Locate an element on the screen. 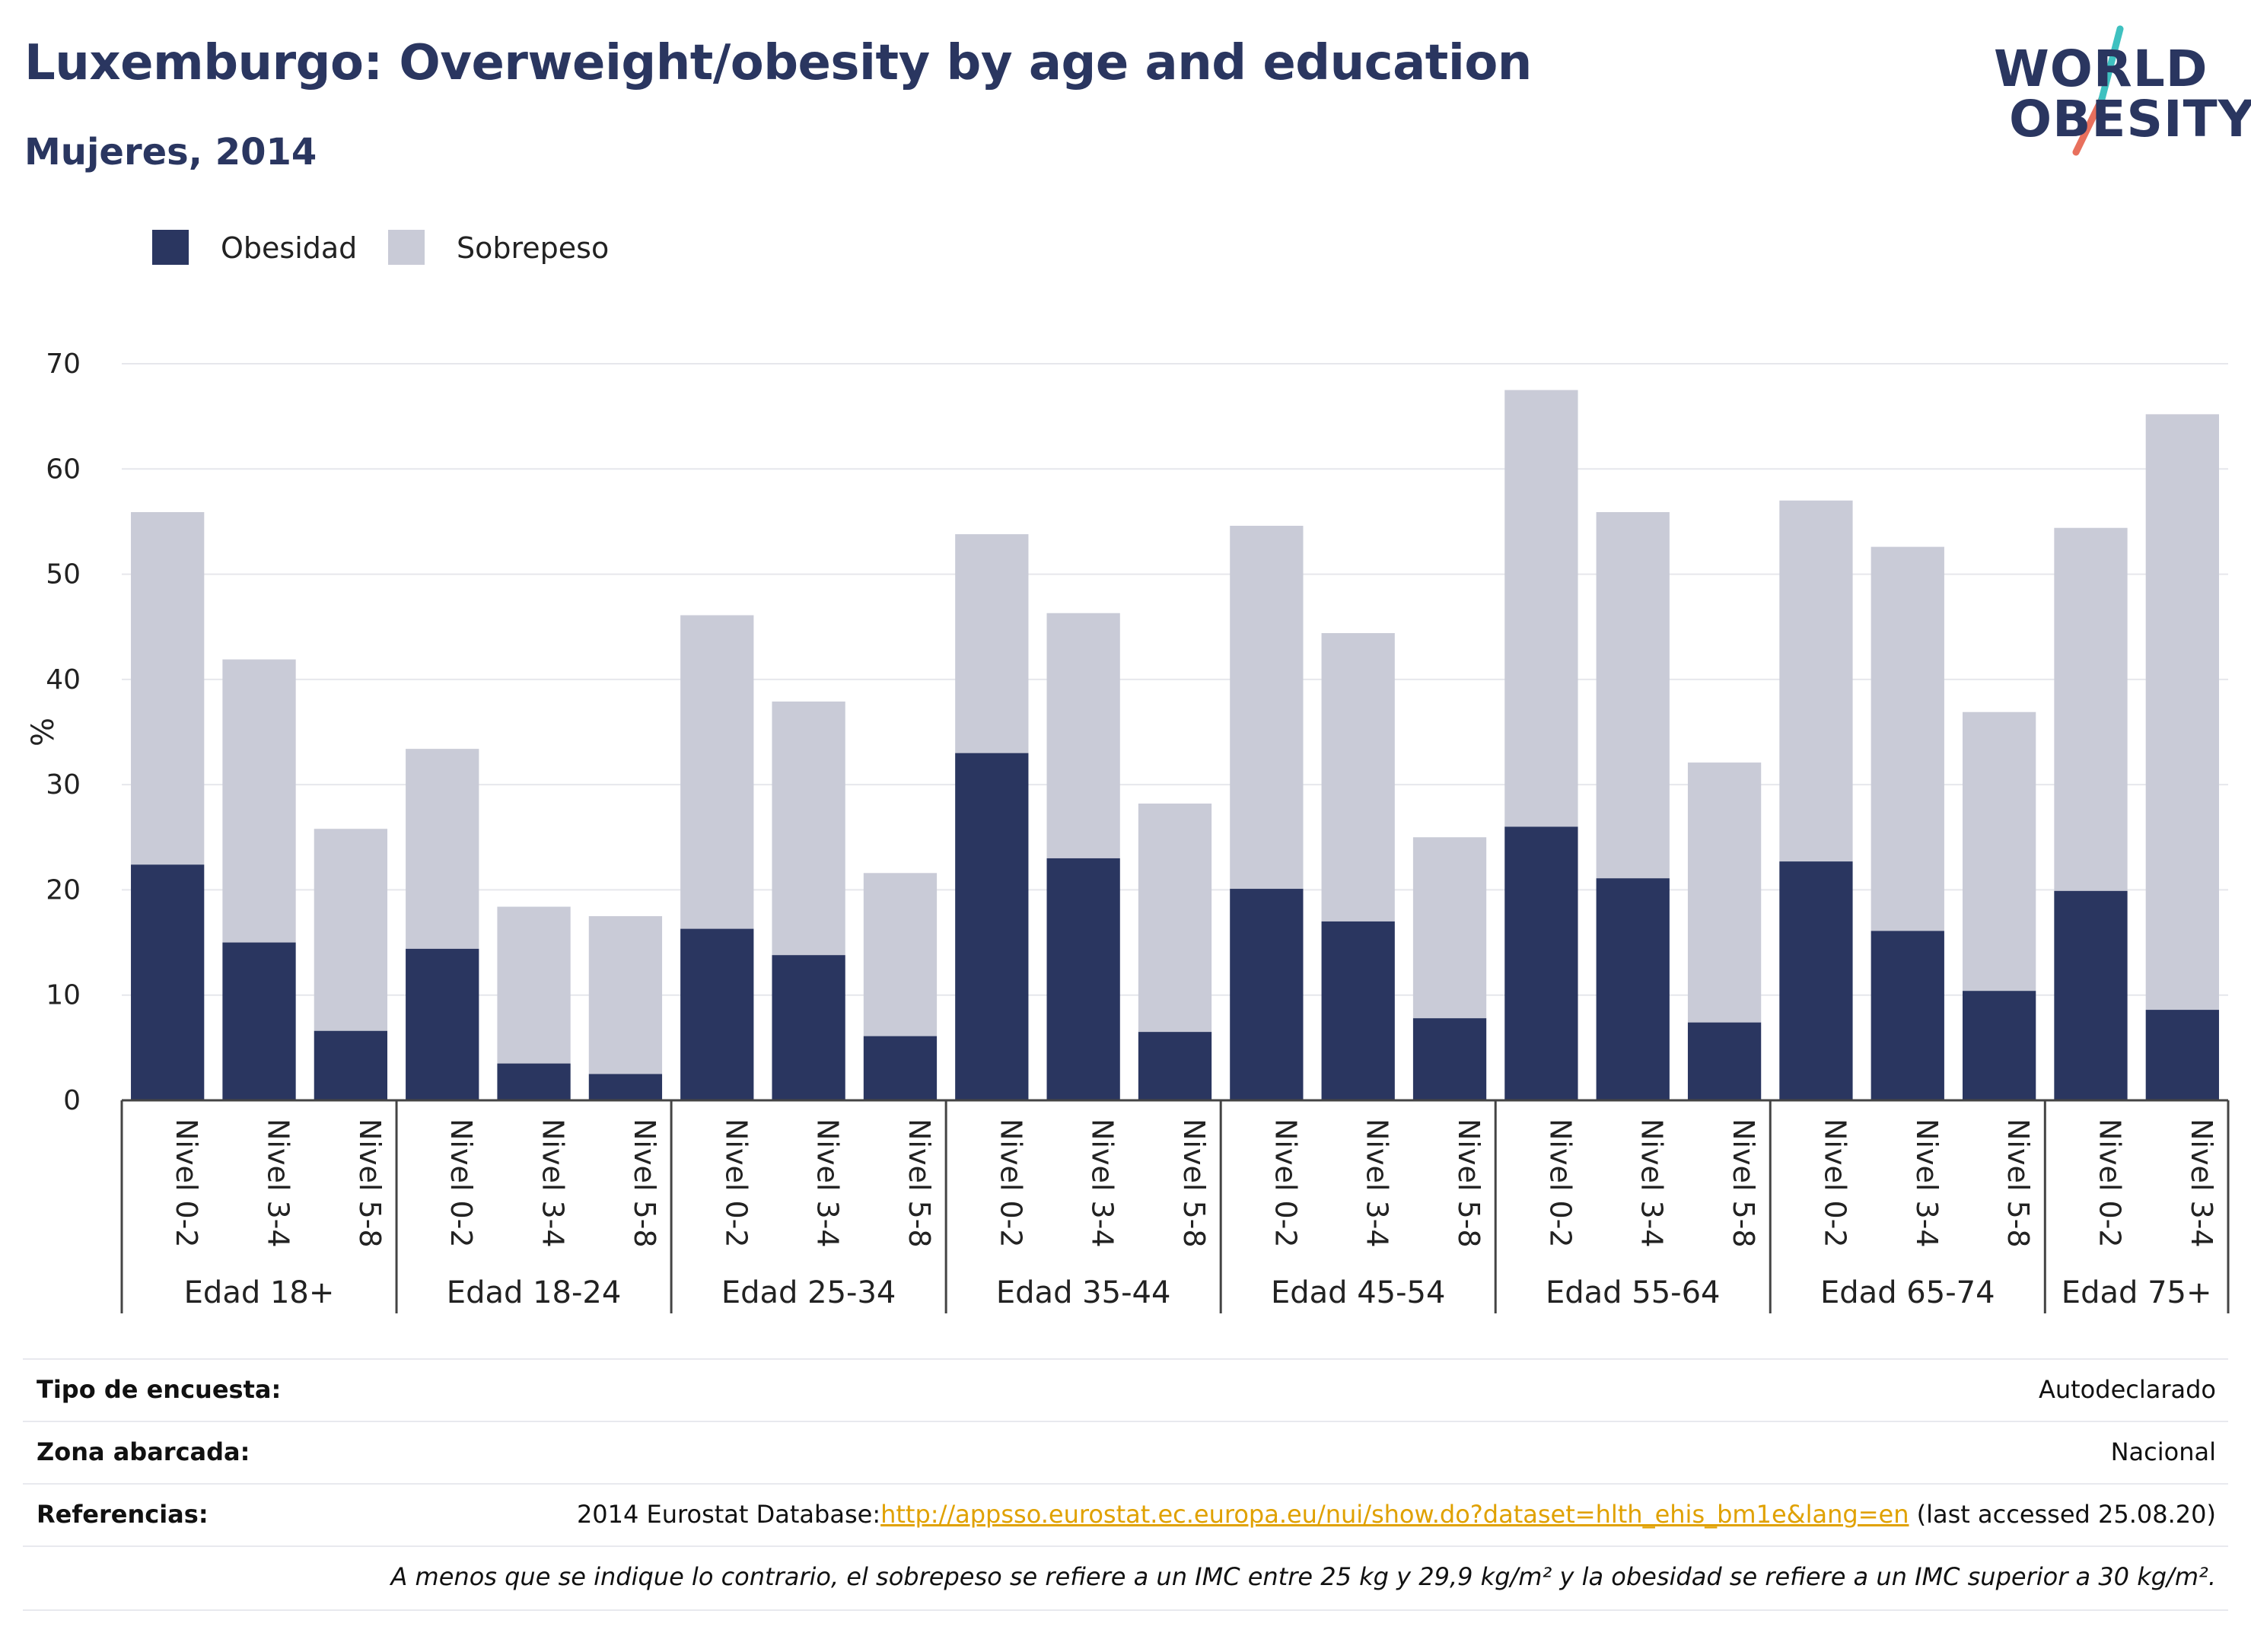 The height and width of the screenshot is (1652, 2251). group-label-6: Edad 65-74 is located at coordinates (1907, 1292).